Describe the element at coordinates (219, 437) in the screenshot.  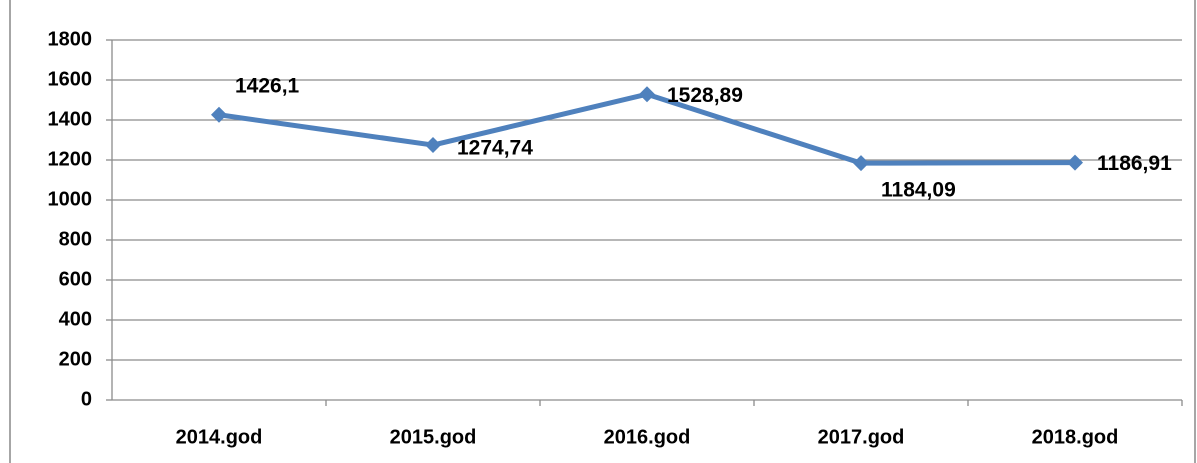
I see `x-tick-label: 2014.god` at that location.